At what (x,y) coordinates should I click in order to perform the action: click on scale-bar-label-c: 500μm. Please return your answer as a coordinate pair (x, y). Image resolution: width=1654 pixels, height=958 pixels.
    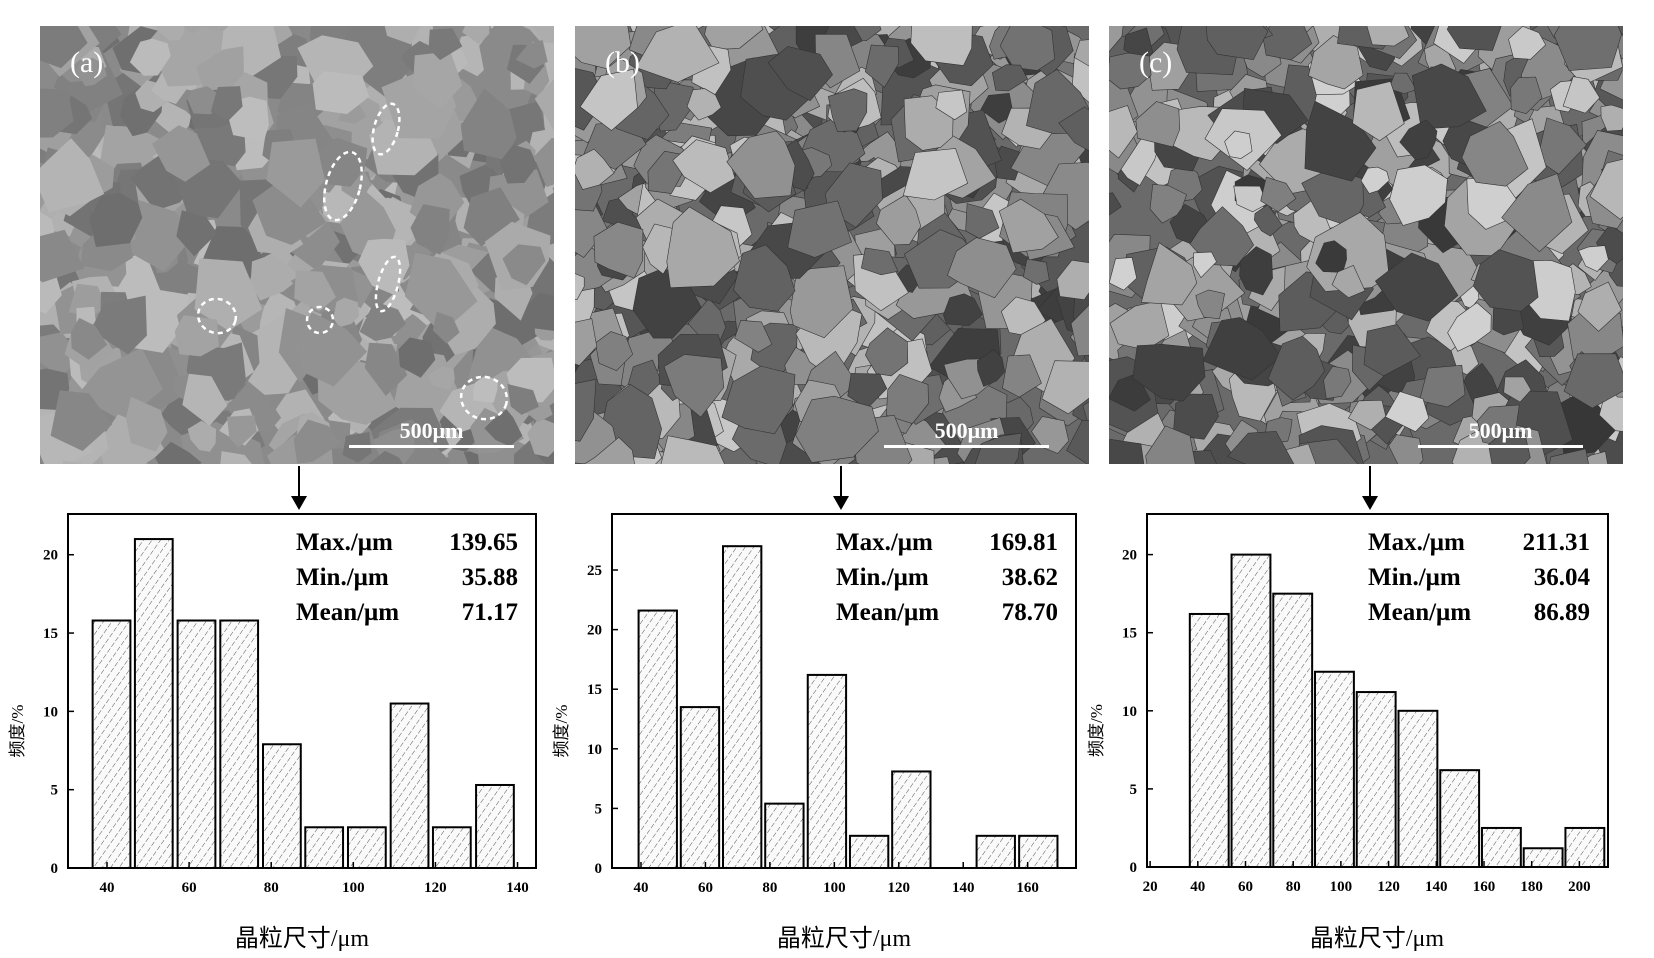
    Looking at the image, I should click on (1500, 430).